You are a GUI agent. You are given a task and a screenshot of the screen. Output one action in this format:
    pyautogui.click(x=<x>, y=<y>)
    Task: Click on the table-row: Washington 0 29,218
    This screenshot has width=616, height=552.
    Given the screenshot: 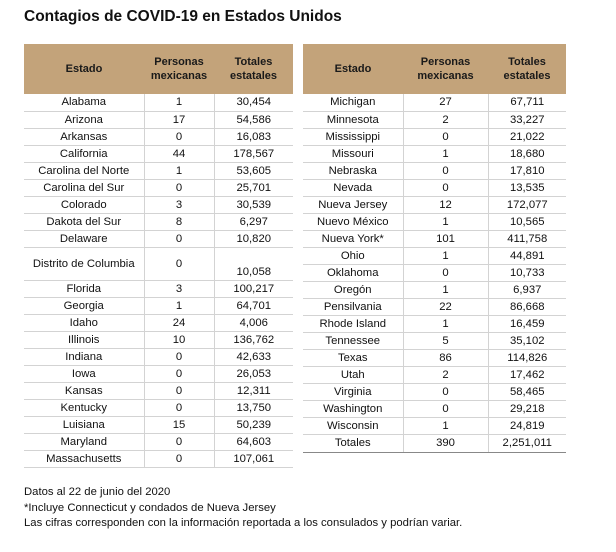 What is the action you would take?
    pyautogui.click(x=434, y=409)
    